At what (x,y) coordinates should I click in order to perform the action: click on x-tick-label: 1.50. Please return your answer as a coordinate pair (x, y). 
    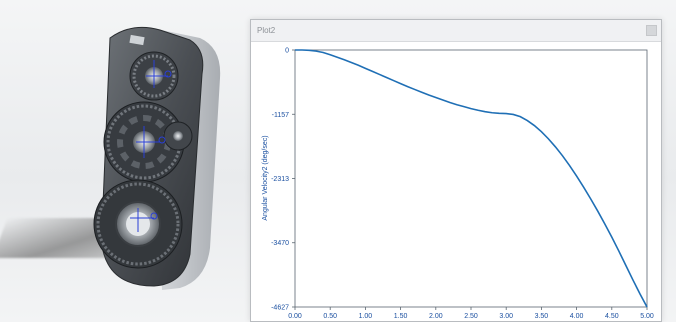
    Looking at the image, I should click on (401, 316).